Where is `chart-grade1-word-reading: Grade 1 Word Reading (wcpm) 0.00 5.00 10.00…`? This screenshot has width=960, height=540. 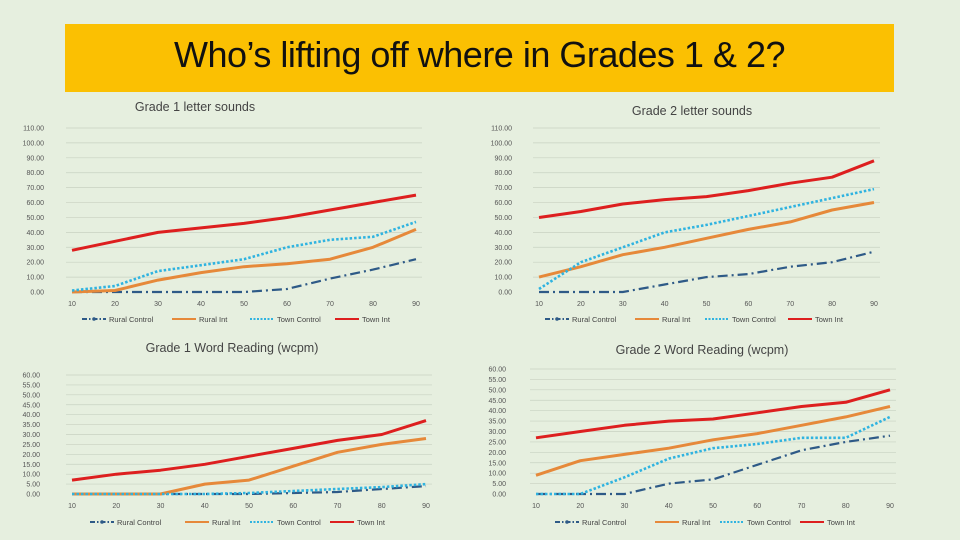 chart-grade1-word-reading: Grade 1 Word Reading (wcpm) 0.00 5.00 10.00… is located at coordinates (227, 434).